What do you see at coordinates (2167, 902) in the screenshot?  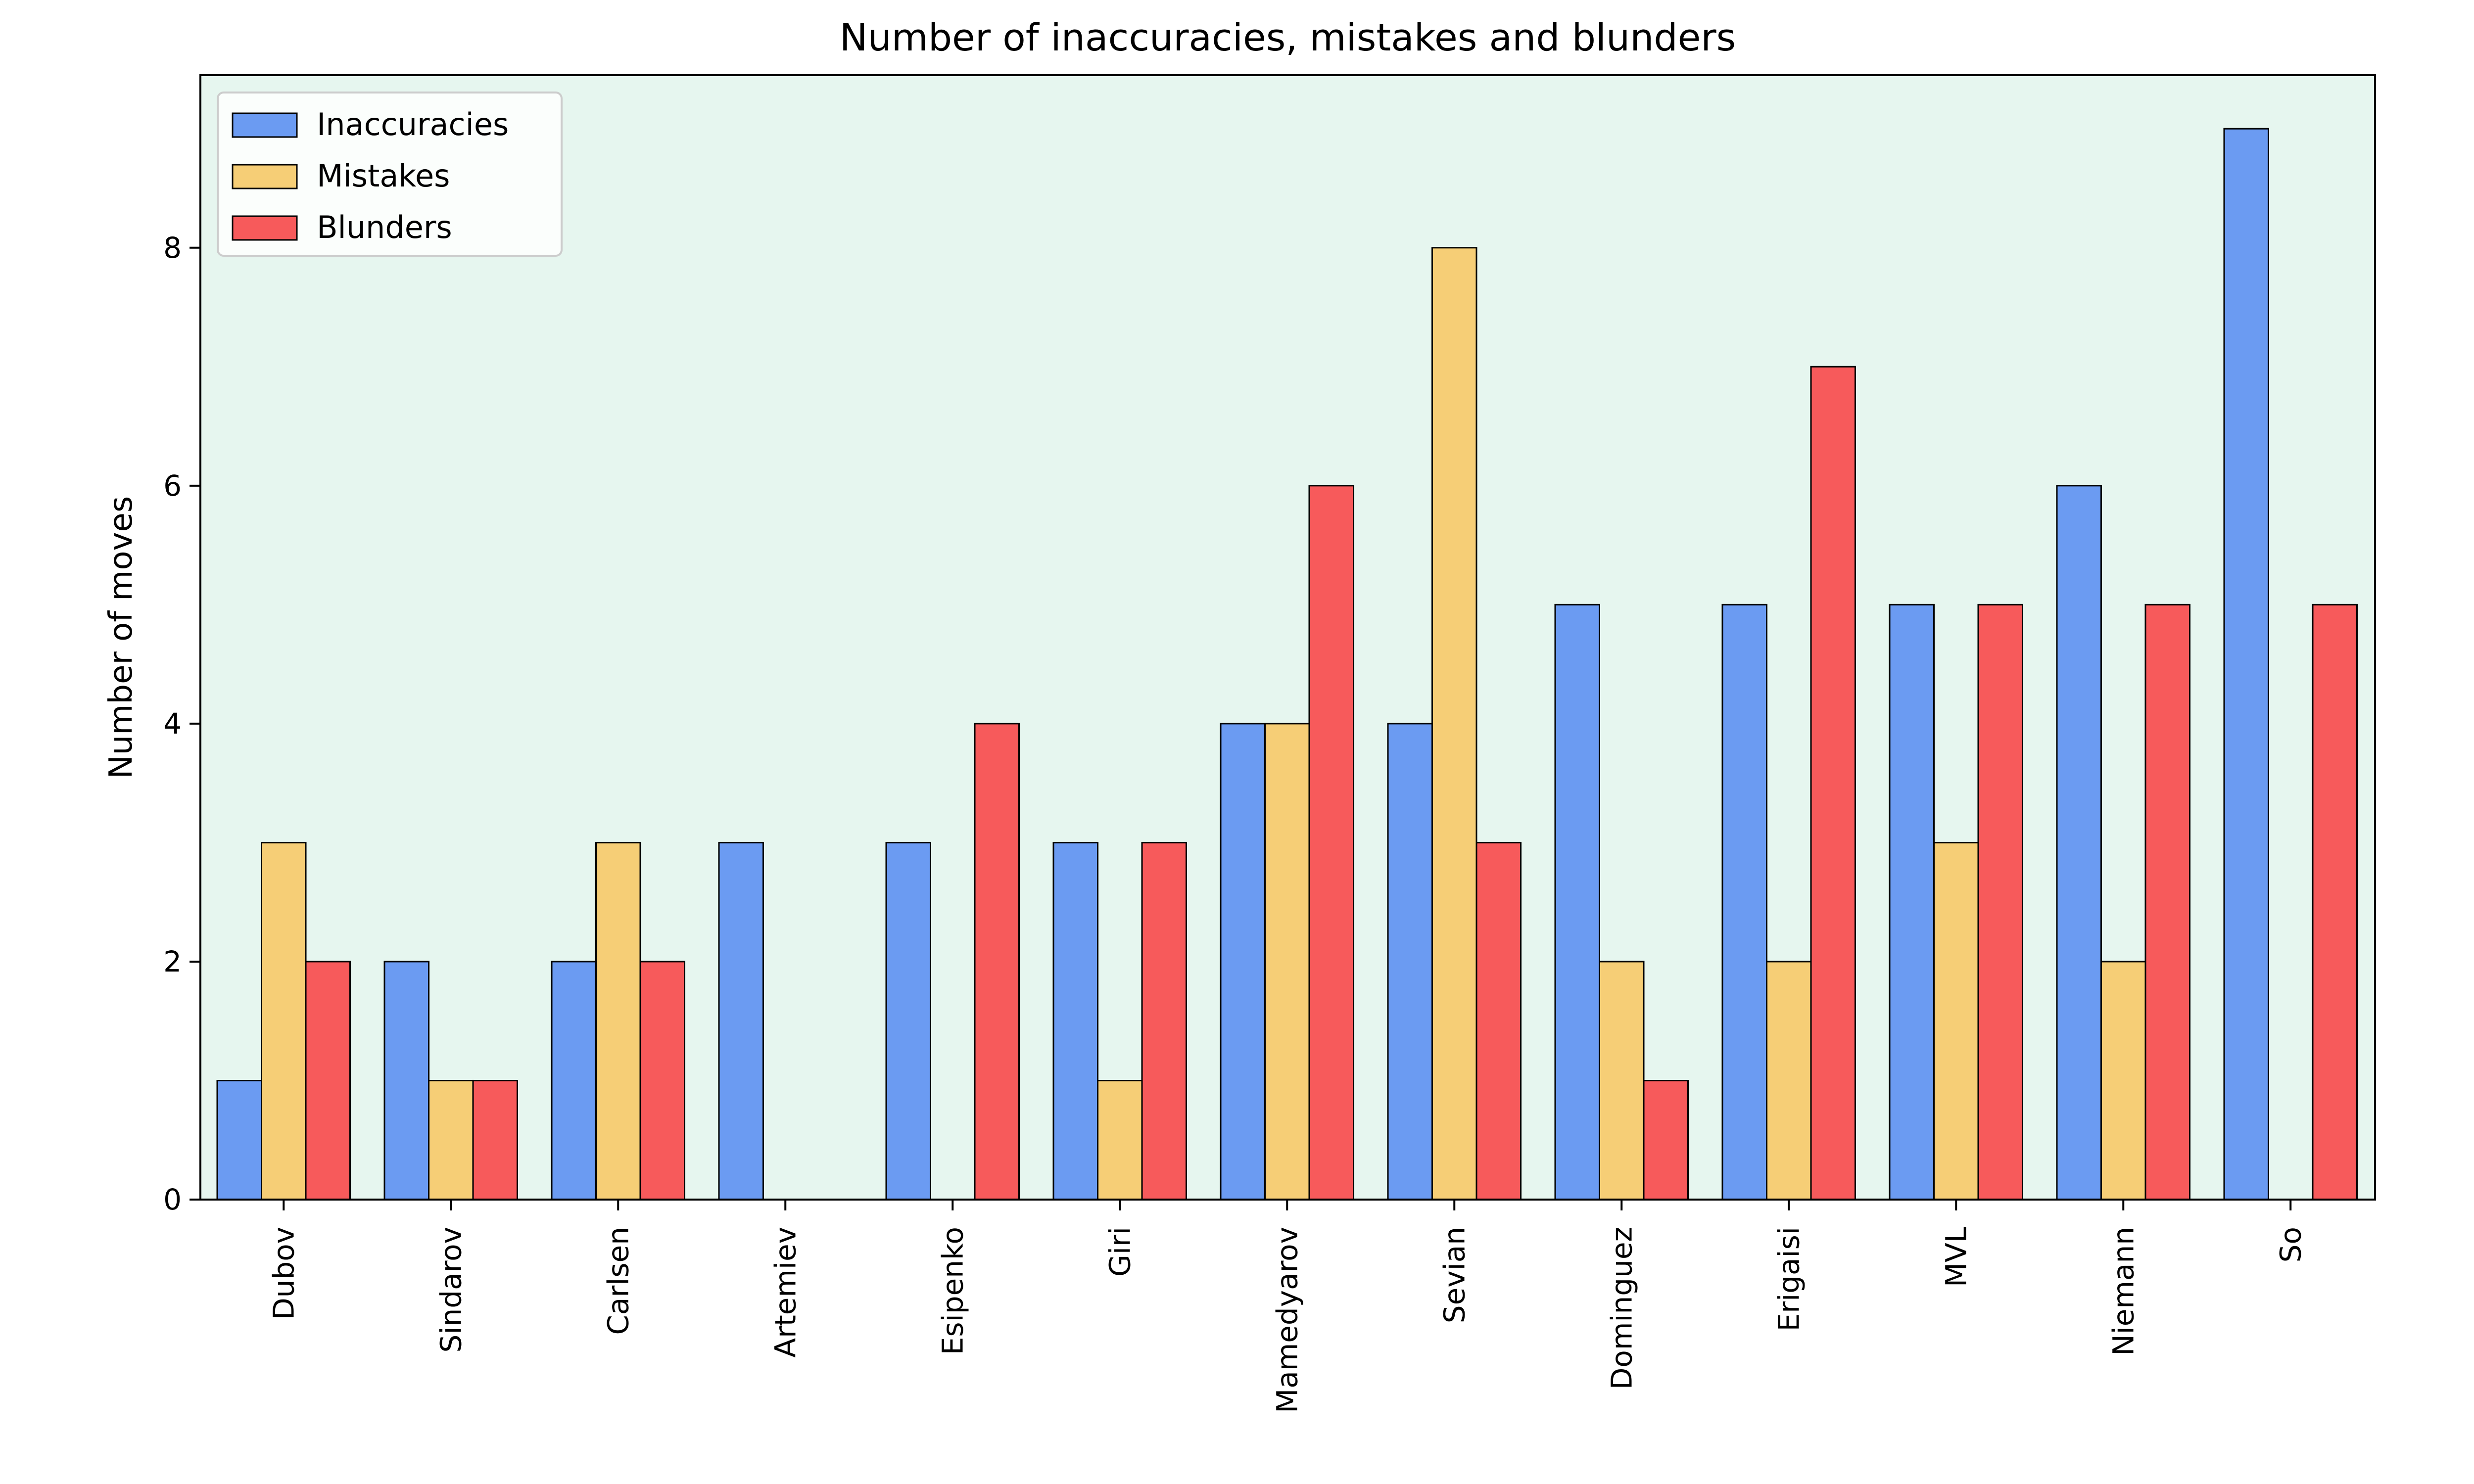 I see `bar-blunders-niemann` at bounding box center [2167, 902].